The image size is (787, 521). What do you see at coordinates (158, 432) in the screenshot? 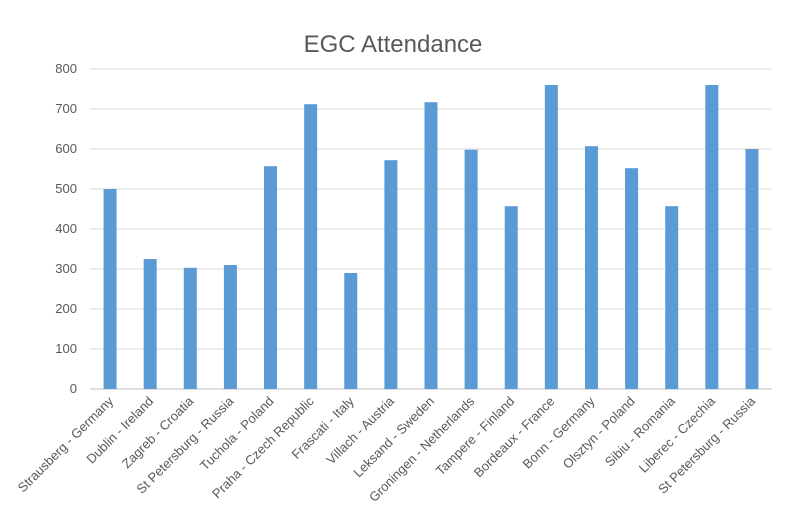
I see `x-tick-label: Zagreb - Croatia` at bounding box center [158, 432].